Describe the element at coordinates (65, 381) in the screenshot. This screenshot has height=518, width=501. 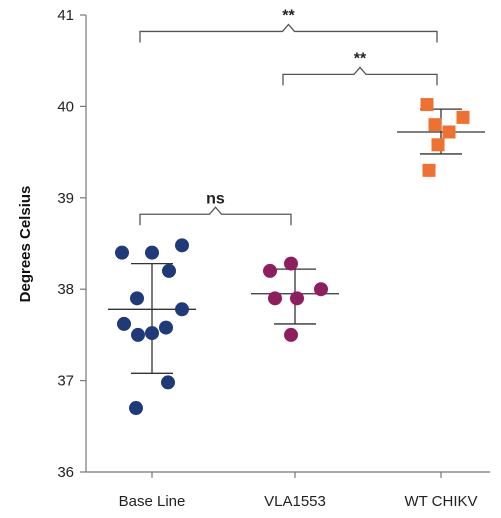
I see `y-tick-label: 37` at that location.